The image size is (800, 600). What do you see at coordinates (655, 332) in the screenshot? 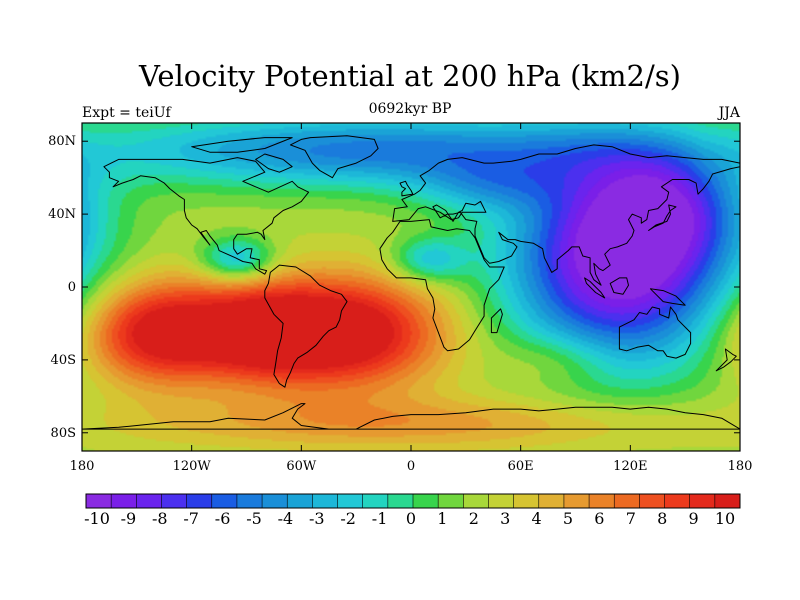
I see `australia-coast` at bounding box center [655, 332].